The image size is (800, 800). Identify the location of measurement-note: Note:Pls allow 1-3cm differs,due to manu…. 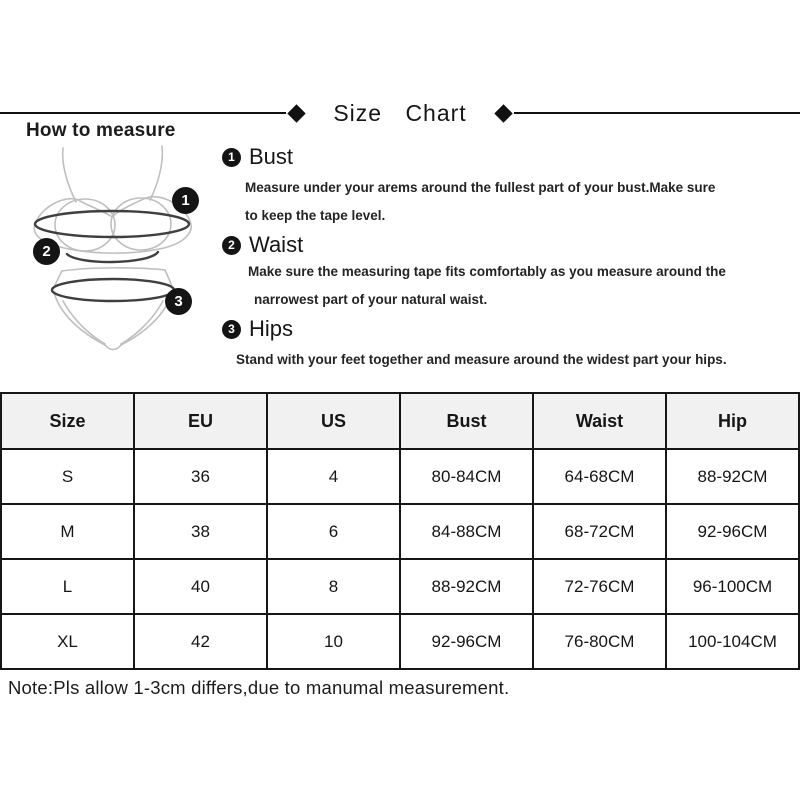
(259, 687).